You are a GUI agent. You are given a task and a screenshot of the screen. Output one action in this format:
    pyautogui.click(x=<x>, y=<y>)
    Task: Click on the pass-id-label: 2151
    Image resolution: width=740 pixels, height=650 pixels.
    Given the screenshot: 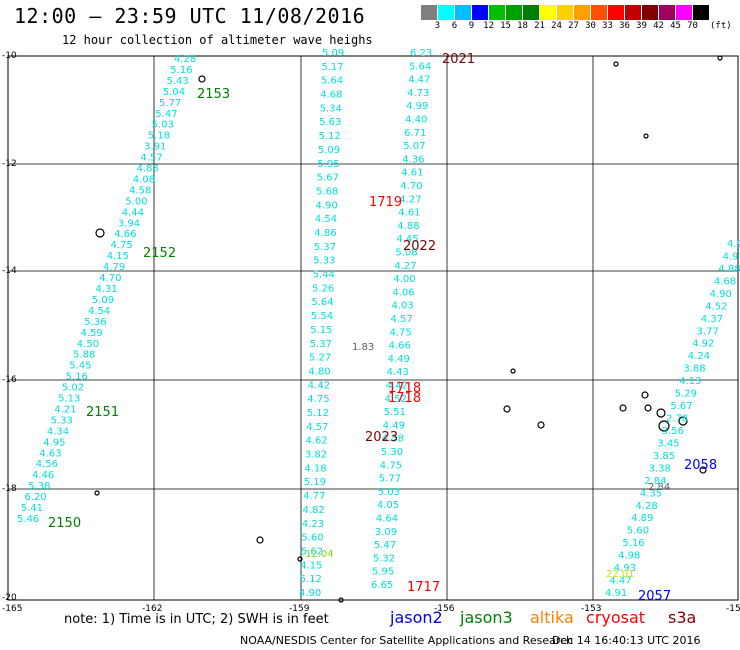 What is the action you would take?
    pyautogui.click(x=102, y=412)
    